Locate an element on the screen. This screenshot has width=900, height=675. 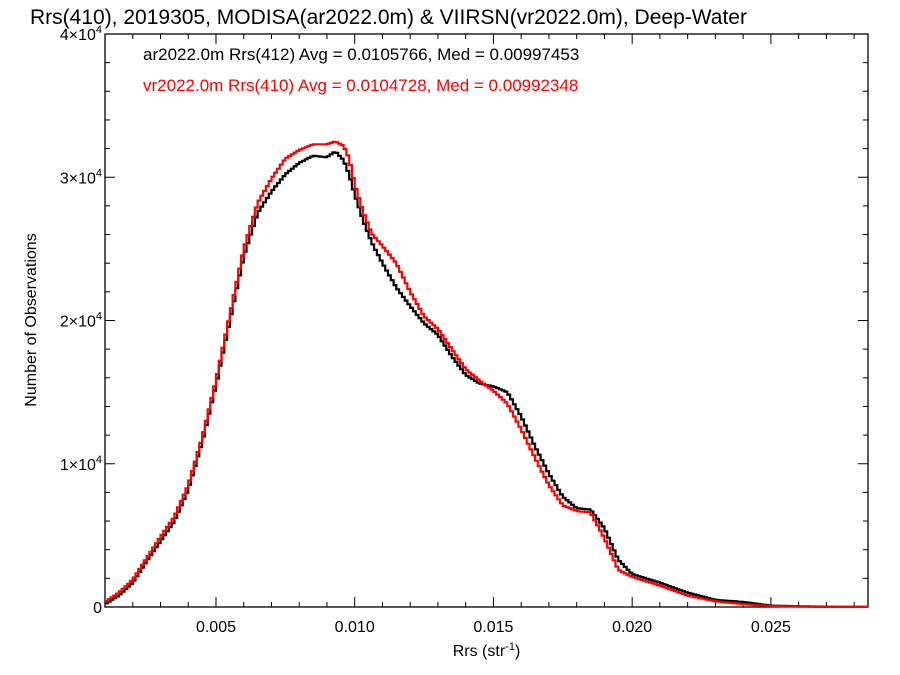
x-axis-label-end: ) is located at coordinates (517, 651).